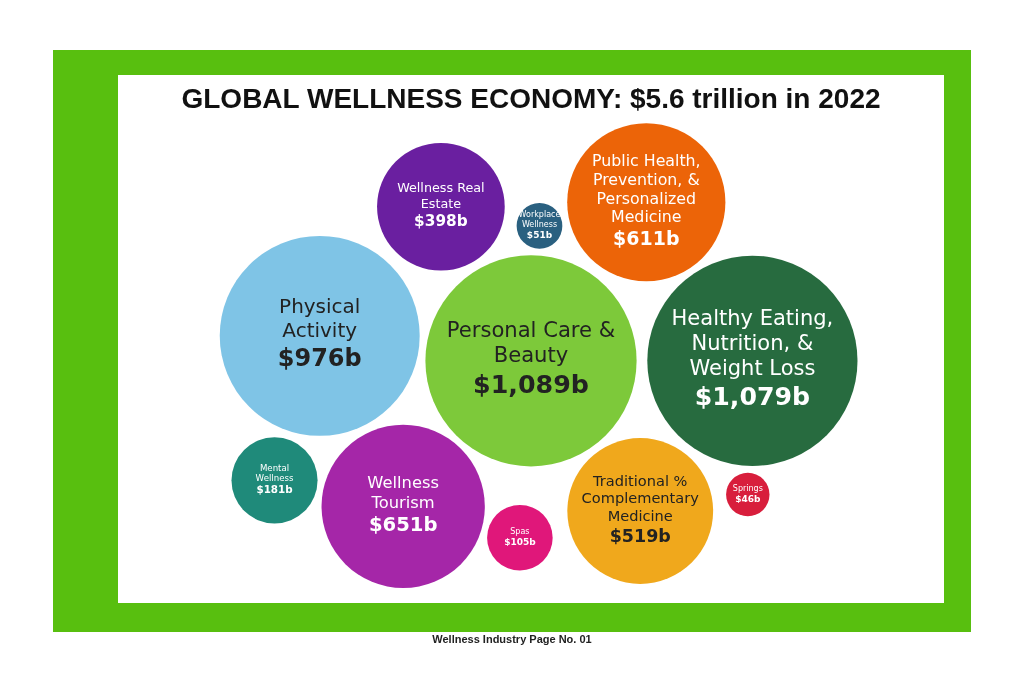 Image resolution: width=1024 pixels, height=683 pixels. I want to click on text: GLOBAL WELLNESS ECONOMY: $5.6 trillion in 2022, so click(531, 98).